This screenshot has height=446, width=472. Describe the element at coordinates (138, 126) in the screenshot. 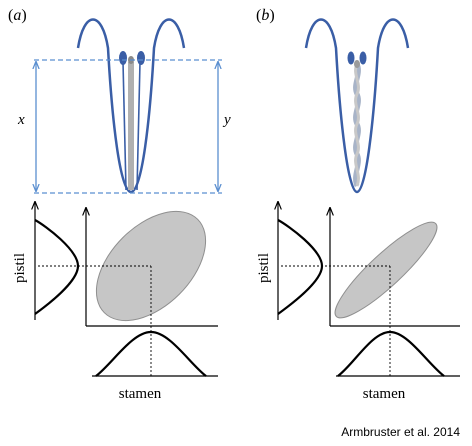

I see `stamen-filament-right-a` at that location.